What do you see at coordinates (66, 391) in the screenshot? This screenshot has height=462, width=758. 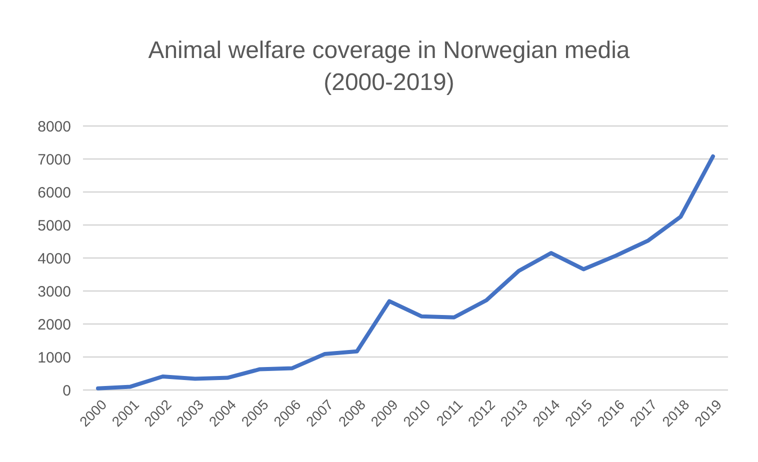 I see `y-tick-label: 0` at bounding box center [66, 391].